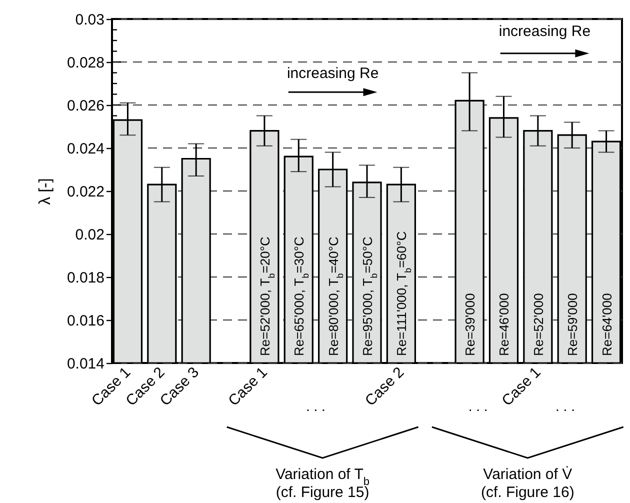  Describe the element at coordinates (470, 324) in the screenshot. I see `annotation: Re=39'000` at that location.